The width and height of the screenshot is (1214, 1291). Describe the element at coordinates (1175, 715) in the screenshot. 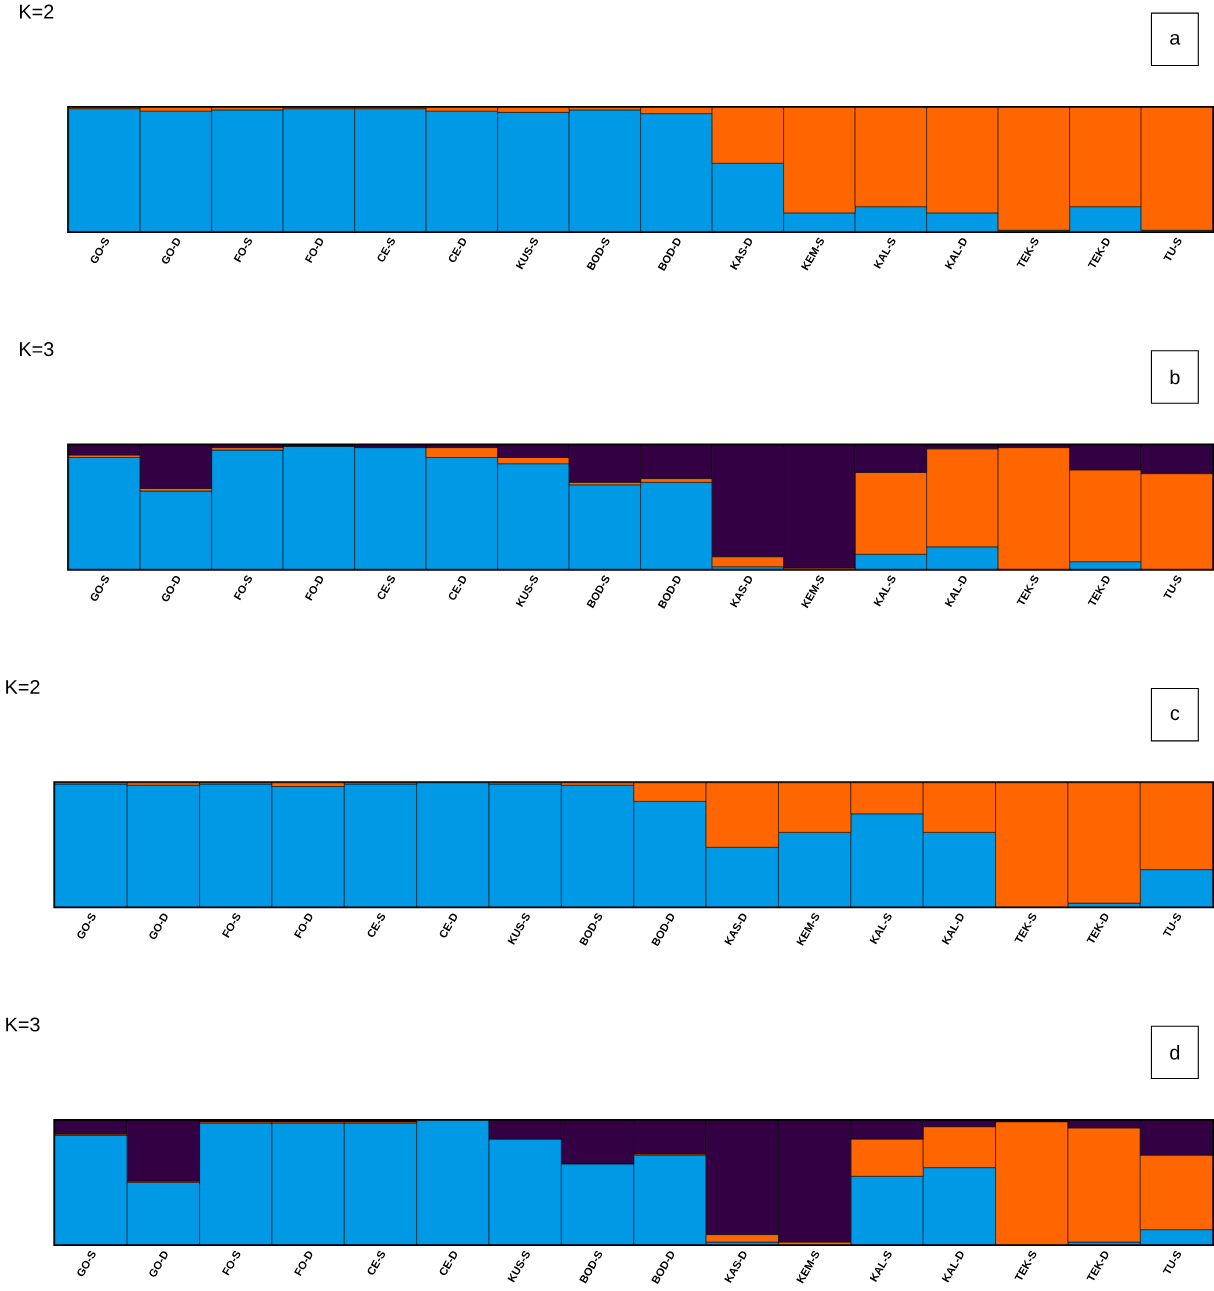

I see `text: c` at that location.